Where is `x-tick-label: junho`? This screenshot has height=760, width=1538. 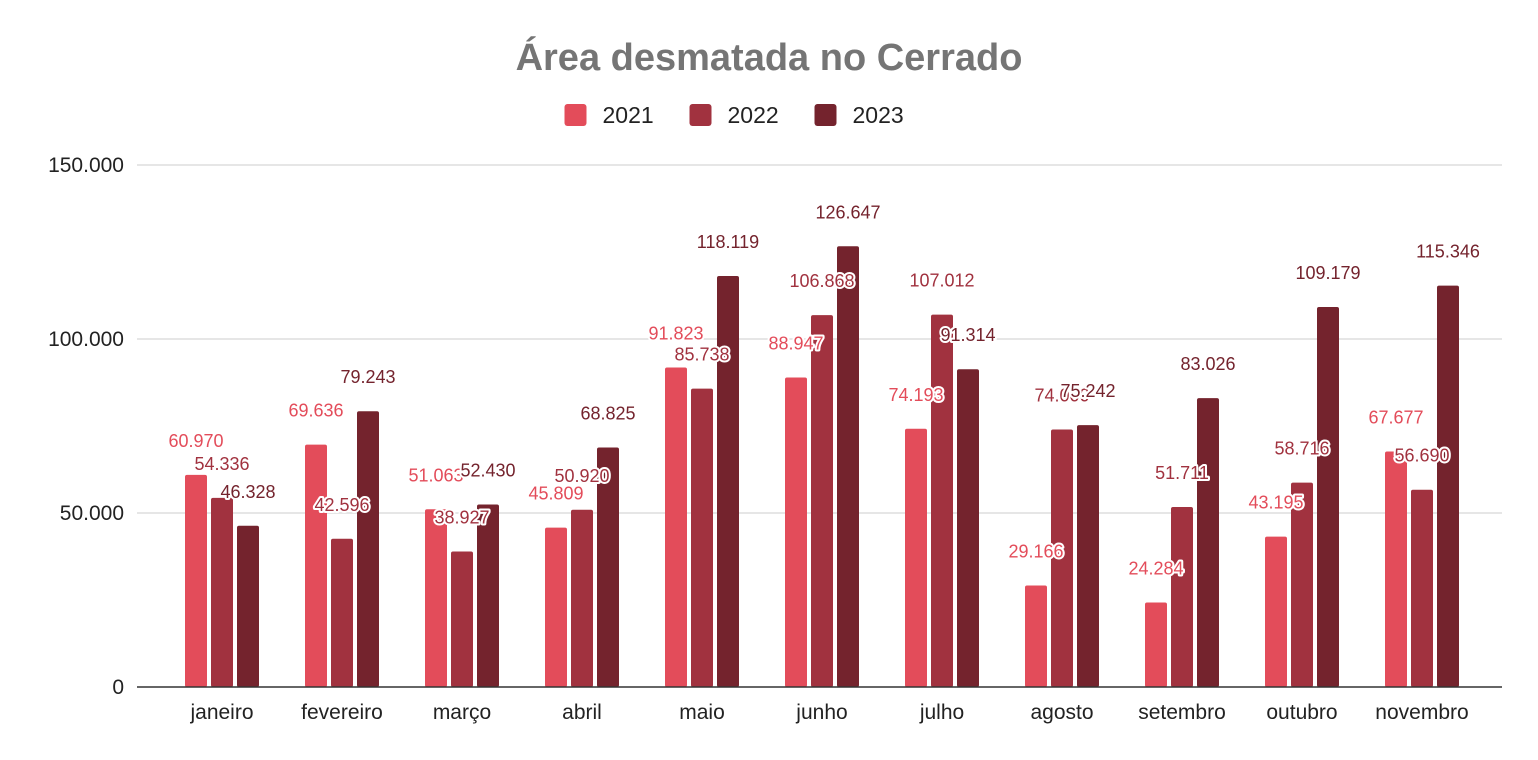 x-tick-label: junho is located at coordinates (821, 712).